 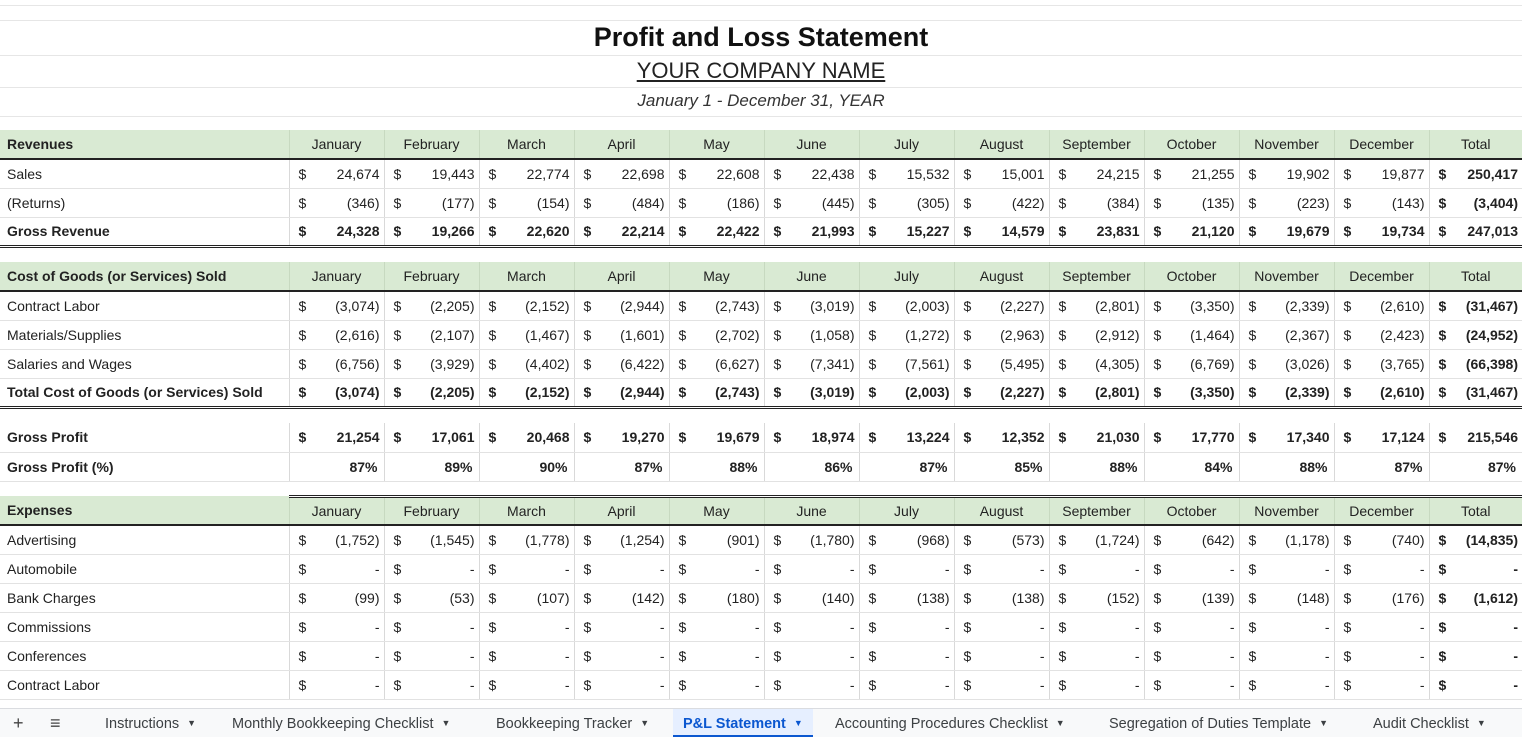 I want to click on value-cell: $ (2,152), so click(x=526, y=393).